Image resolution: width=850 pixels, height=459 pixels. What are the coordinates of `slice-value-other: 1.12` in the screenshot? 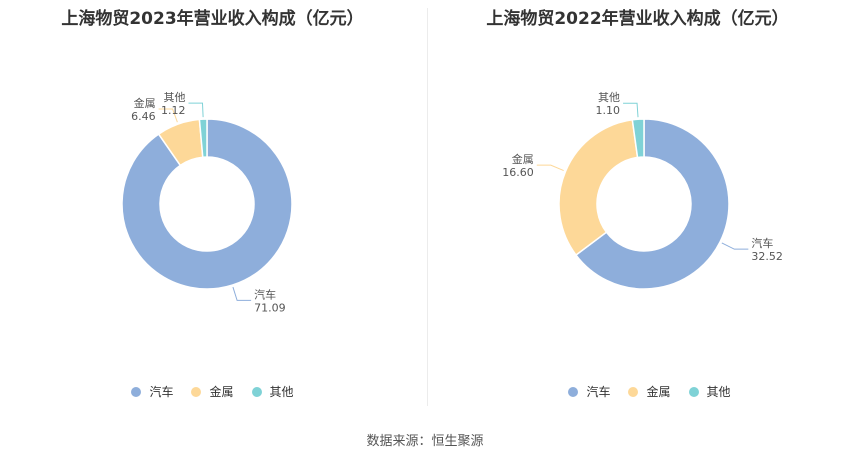 It's located at (173, 110).